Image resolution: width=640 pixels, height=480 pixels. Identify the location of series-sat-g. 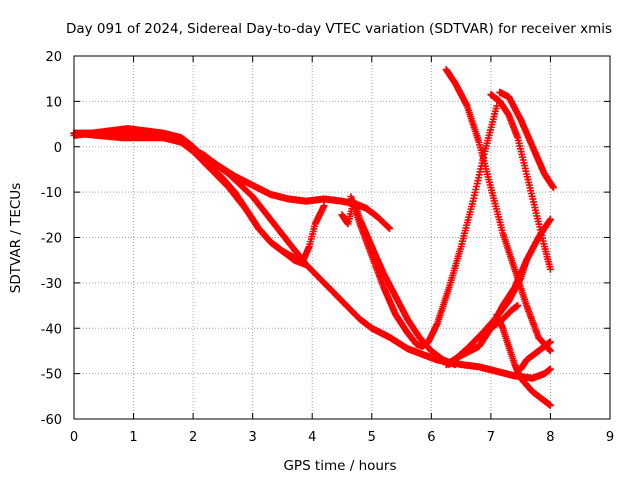
(498, 210).